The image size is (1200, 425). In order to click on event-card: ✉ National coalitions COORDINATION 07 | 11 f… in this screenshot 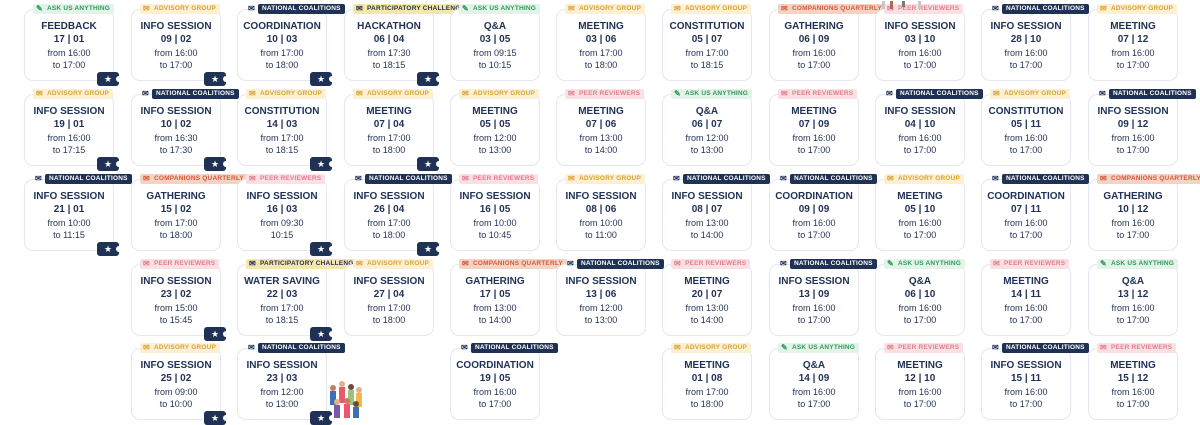, I will do `click(1035, 212)`.